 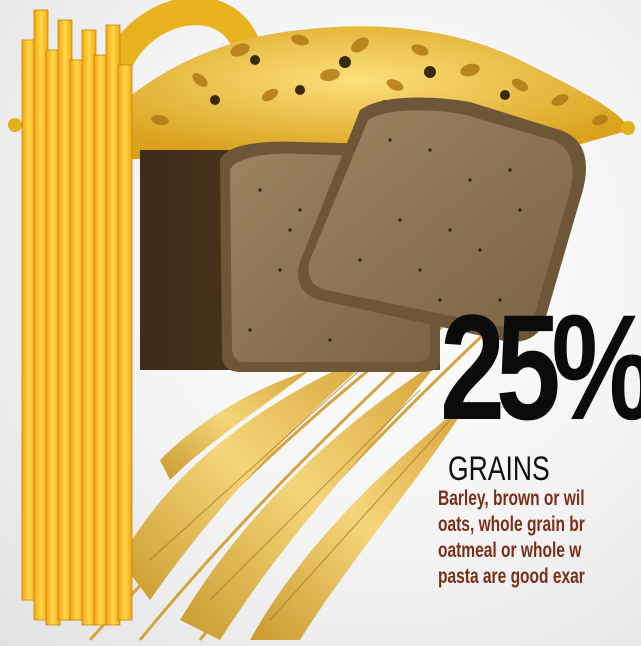 I want to click on description-line: oatmeal or whole w, so click(x=510, y=550).